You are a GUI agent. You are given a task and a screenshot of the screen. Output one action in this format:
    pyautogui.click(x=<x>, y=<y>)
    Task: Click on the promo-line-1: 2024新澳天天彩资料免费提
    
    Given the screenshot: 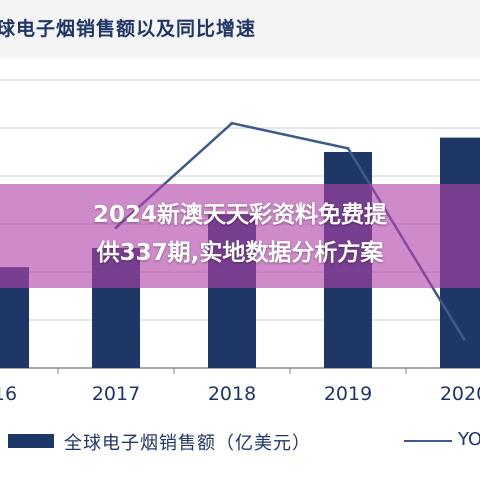 What is the action you would take?
    pyautogui.click(x=239, y=215)
    